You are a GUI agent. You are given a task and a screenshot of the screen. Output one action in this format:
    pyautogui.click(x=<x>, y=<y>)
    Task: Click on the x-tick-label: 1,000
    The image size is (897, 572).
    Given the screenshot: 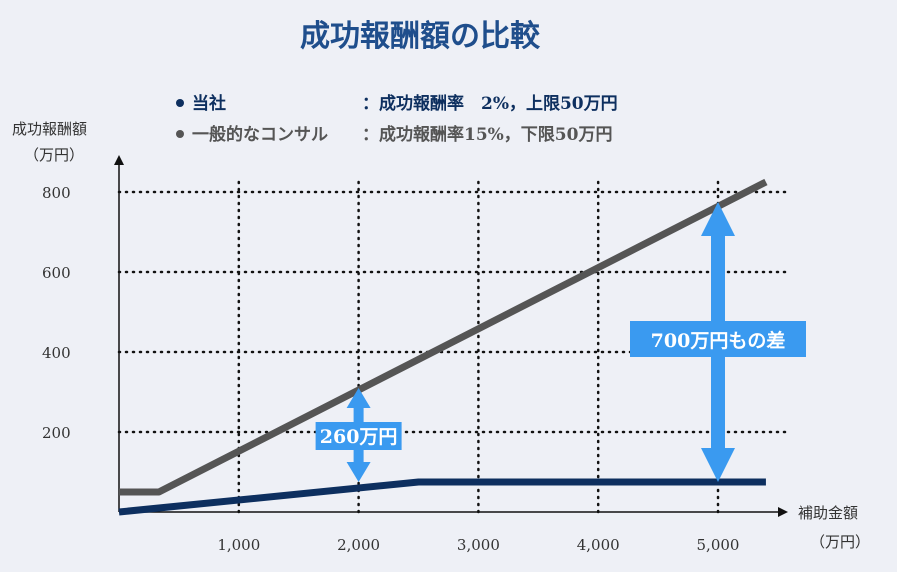 What is the action you would take?
    pyautogui.click(x=238, y=545)
    